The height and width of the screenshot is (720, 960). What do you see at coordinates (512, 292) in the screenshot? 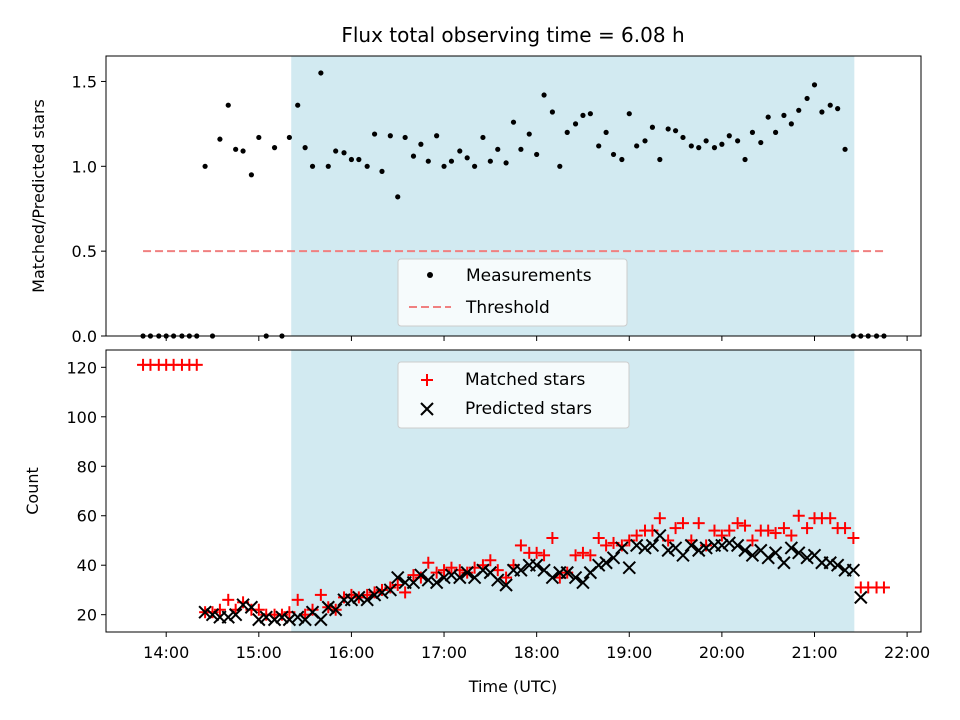
I see `top-legend: Measurements Threshold` at bounding box center [512, 292].